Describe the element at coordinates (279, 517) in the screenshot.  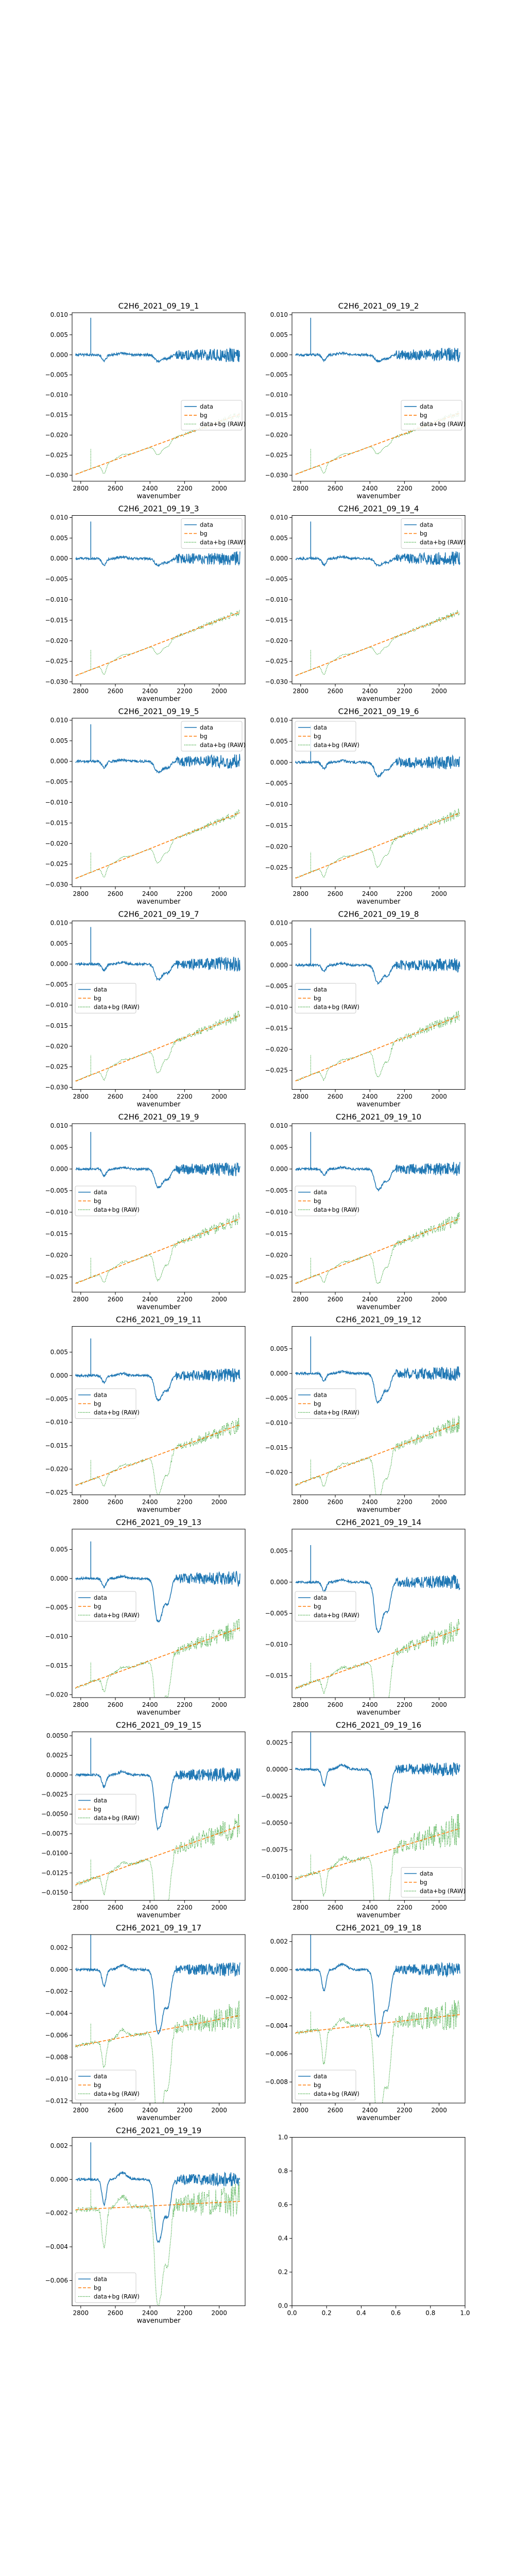
I see `y-tick-label: 0.010` at that location.